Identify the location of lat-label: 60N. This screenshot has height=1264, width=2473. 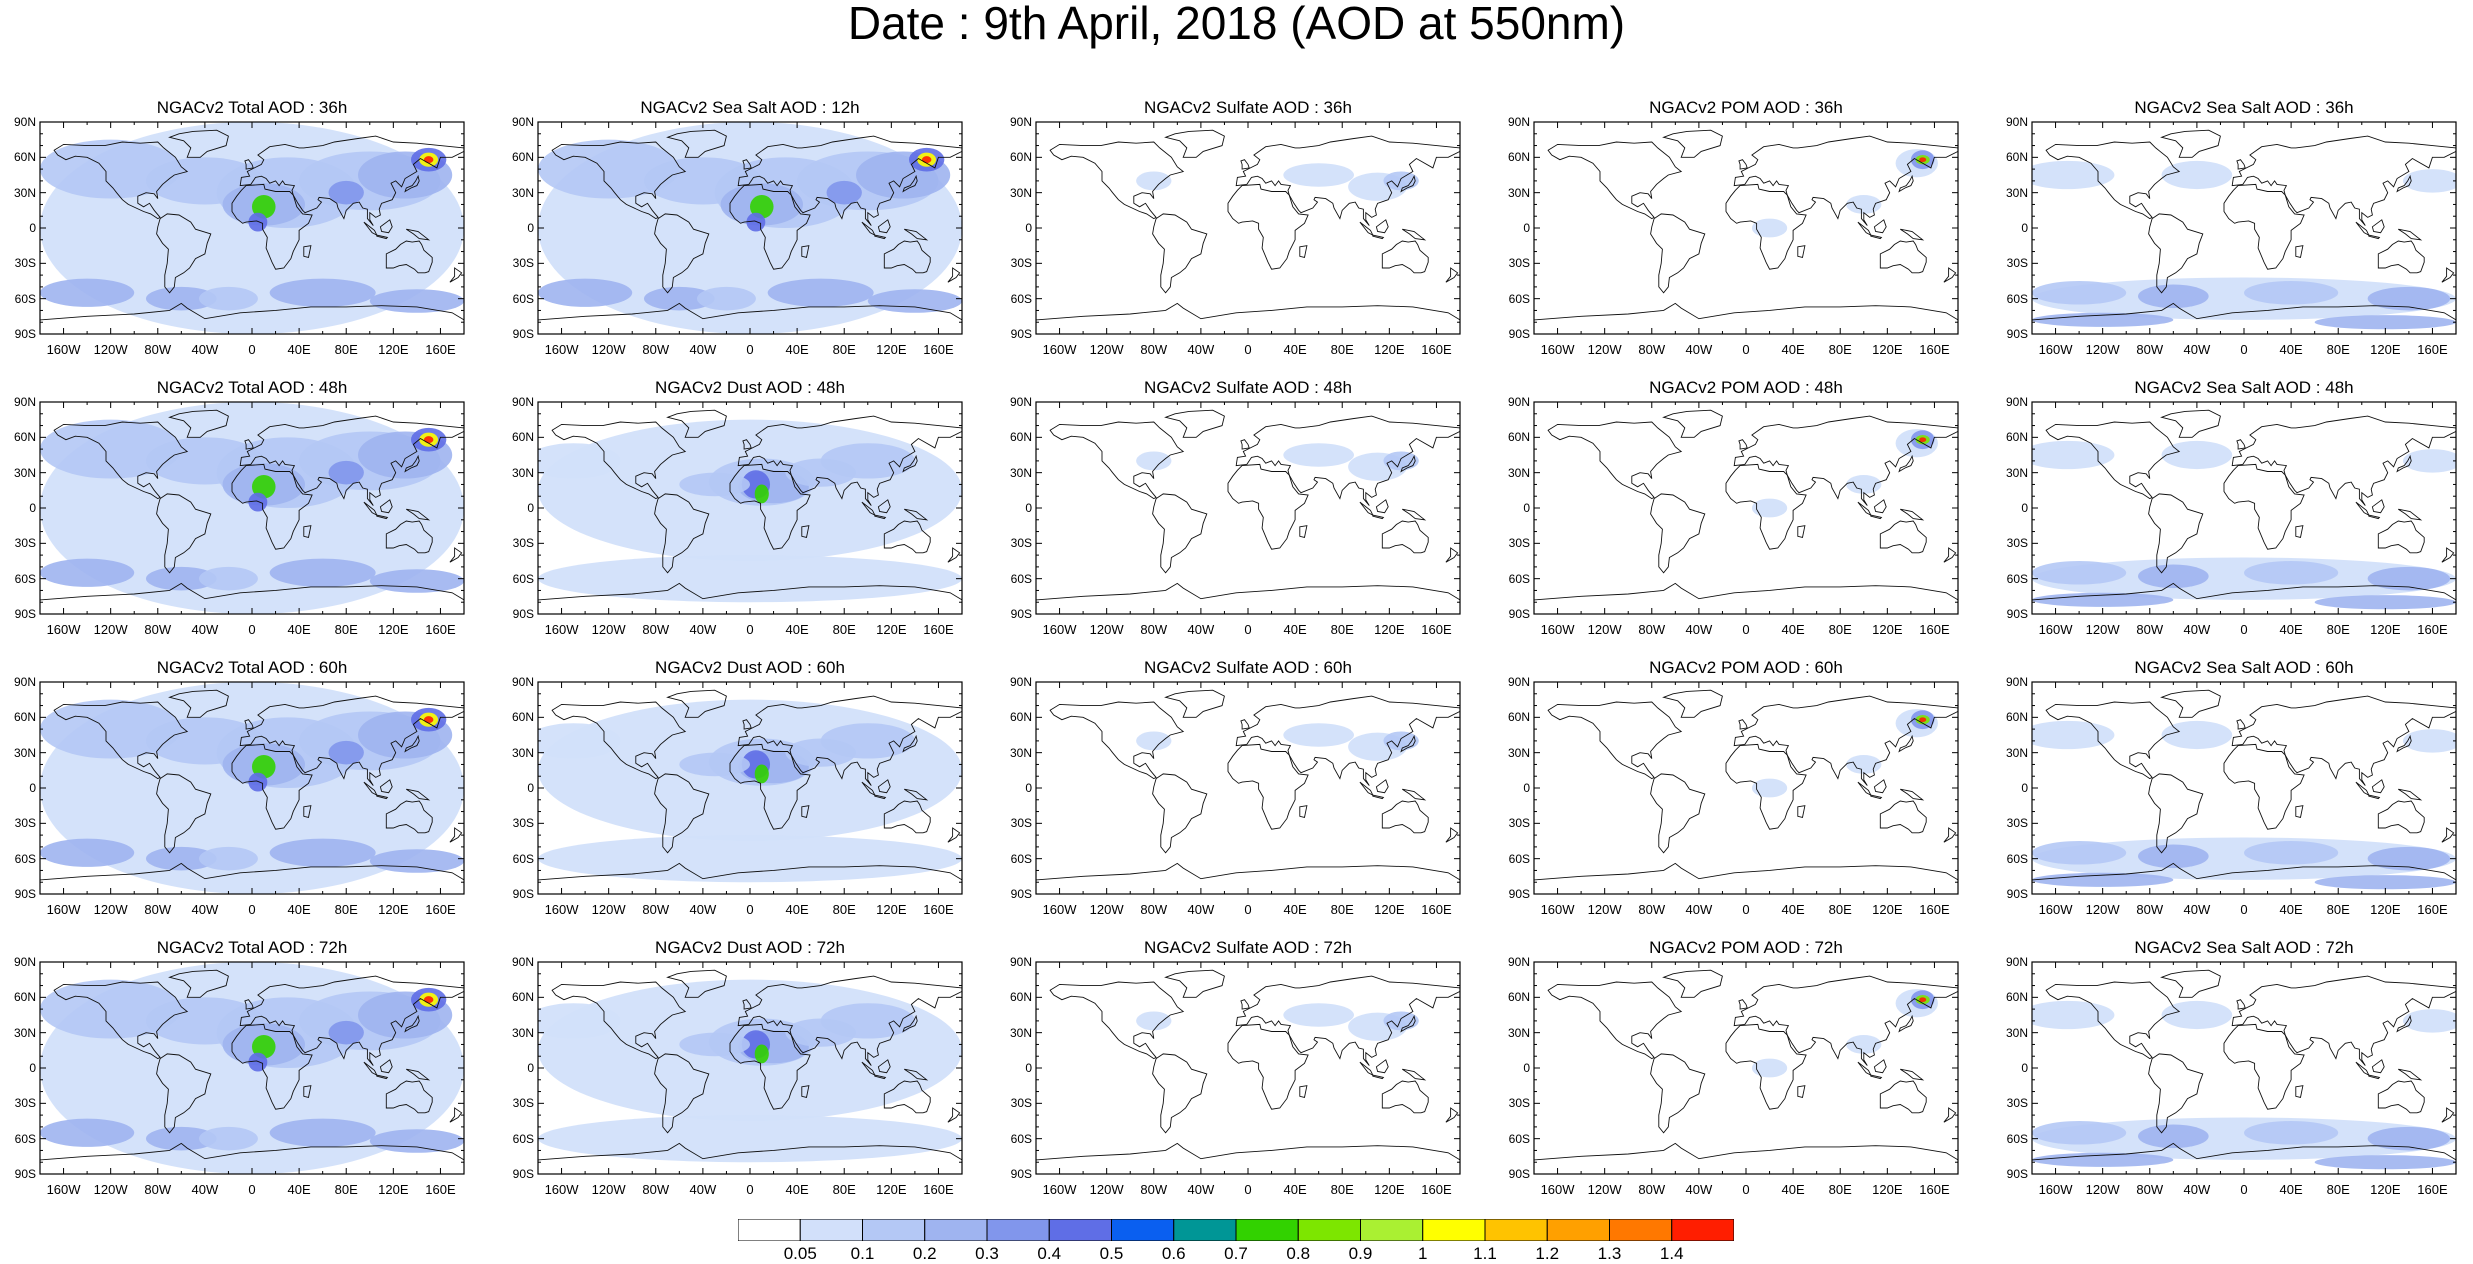
(1020, 437).